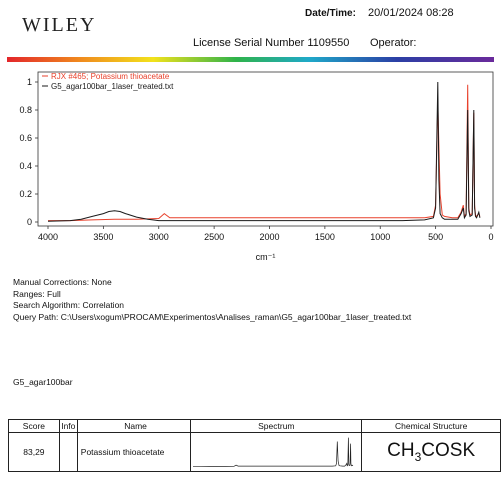 The image size is (501, 481). Describe the element at coordinates (214, 237) in the screenshot. I see `x-tick-label: 2500` at that location.